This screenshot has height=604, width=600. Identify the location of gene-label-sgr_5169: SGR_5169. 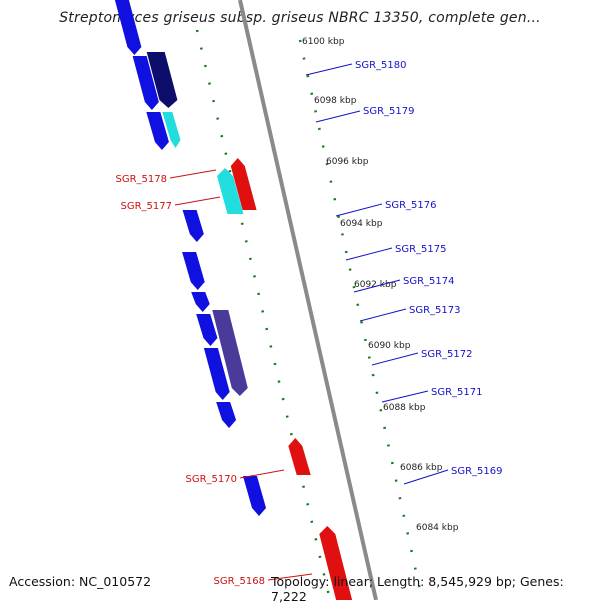
(477, 471).